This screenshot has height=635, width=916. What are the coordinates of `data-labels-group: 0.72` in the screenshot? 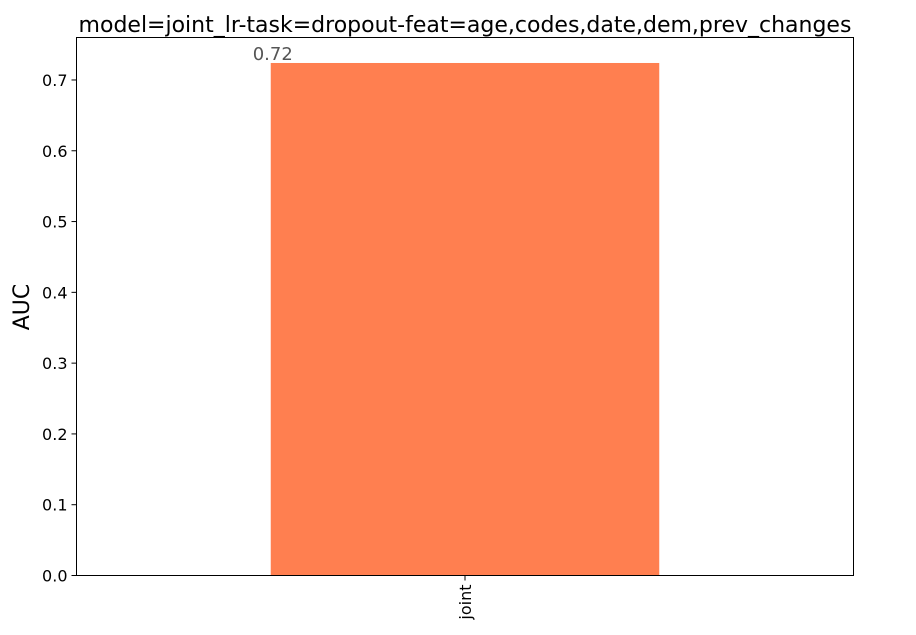 It's located at (273, 54).